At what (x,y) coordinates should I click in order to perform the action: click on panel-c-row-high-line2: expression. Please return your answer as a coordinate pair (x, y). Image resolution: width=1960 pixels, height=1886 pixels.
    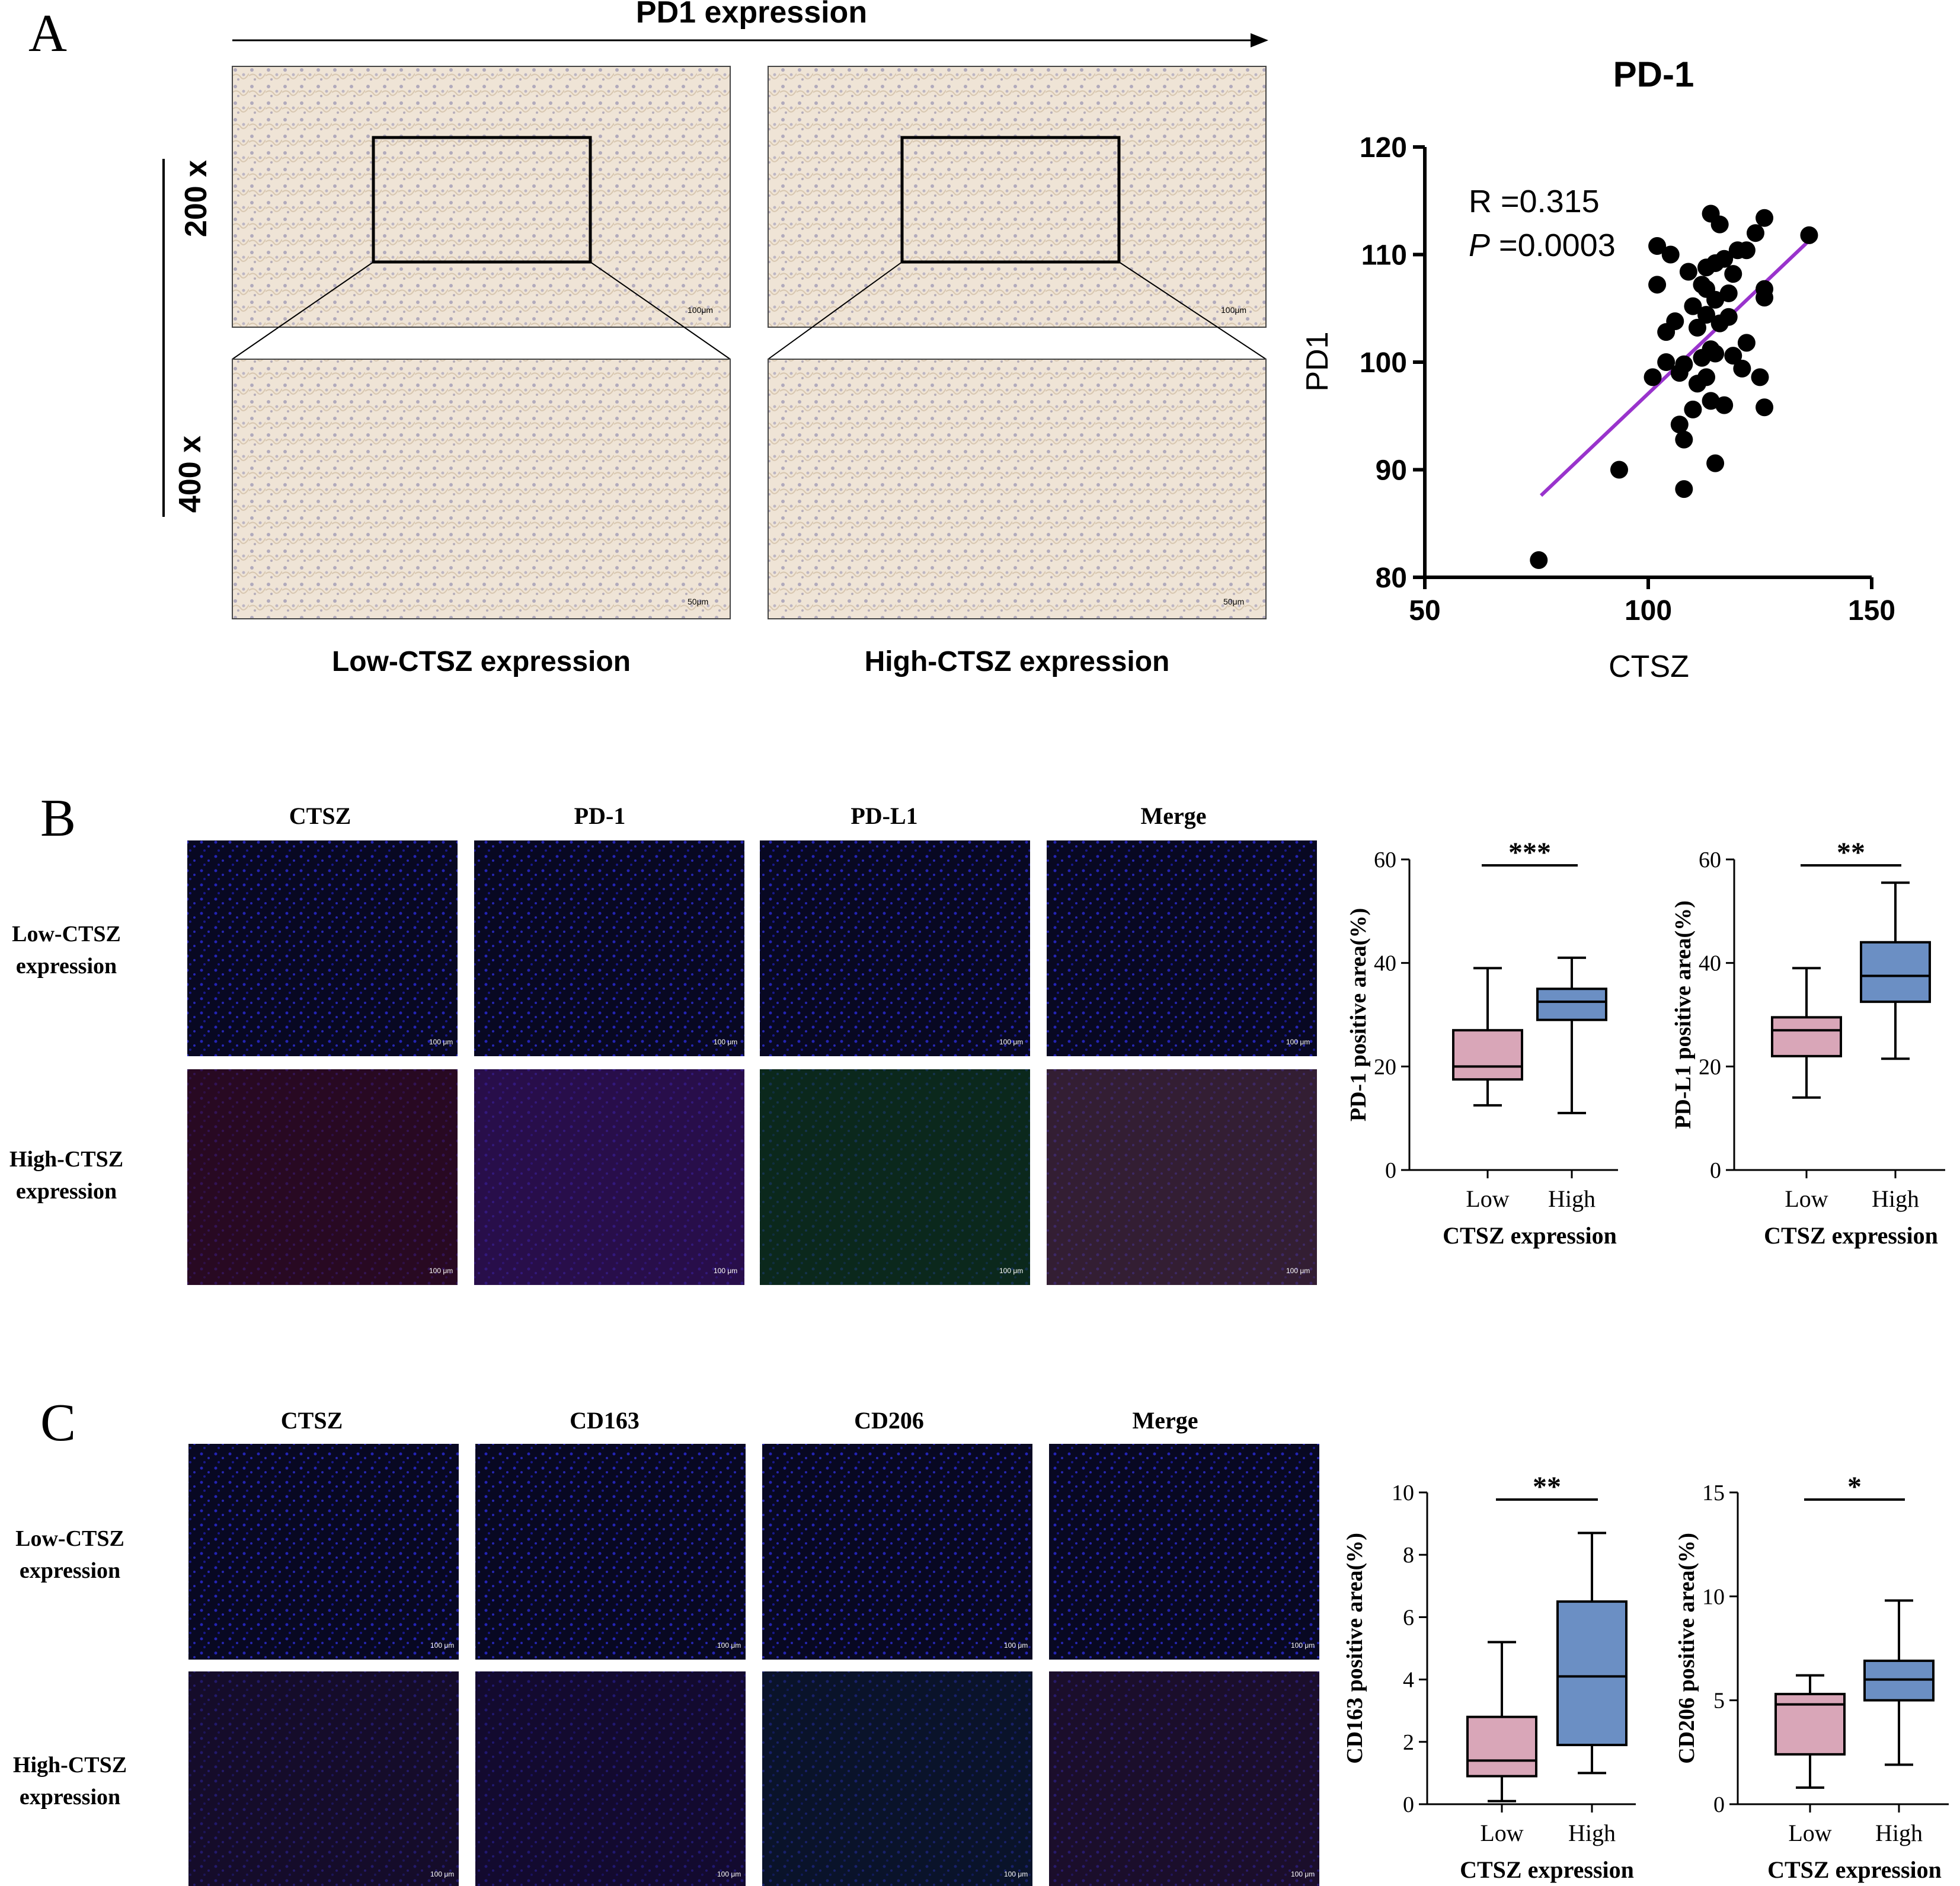
    Looking at the image, I should click on (70, 1797).